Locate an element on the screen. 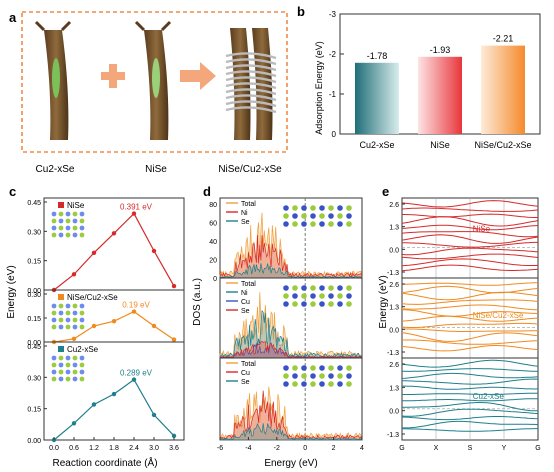 The height and width of the screenshot is (472, 554). d-ytick-label: 40 is located at coordinates (213, 242).